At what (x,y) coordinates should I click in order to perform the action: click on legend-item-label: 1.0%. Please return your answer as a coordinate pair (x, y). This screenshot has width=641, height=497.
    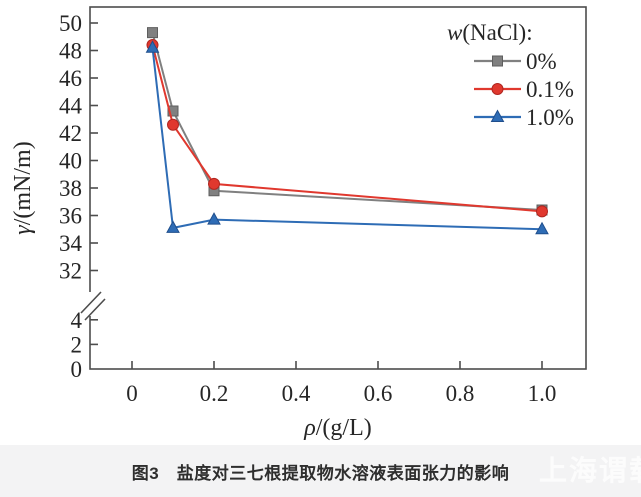
    Looking at the image, I should click on (550, 117).